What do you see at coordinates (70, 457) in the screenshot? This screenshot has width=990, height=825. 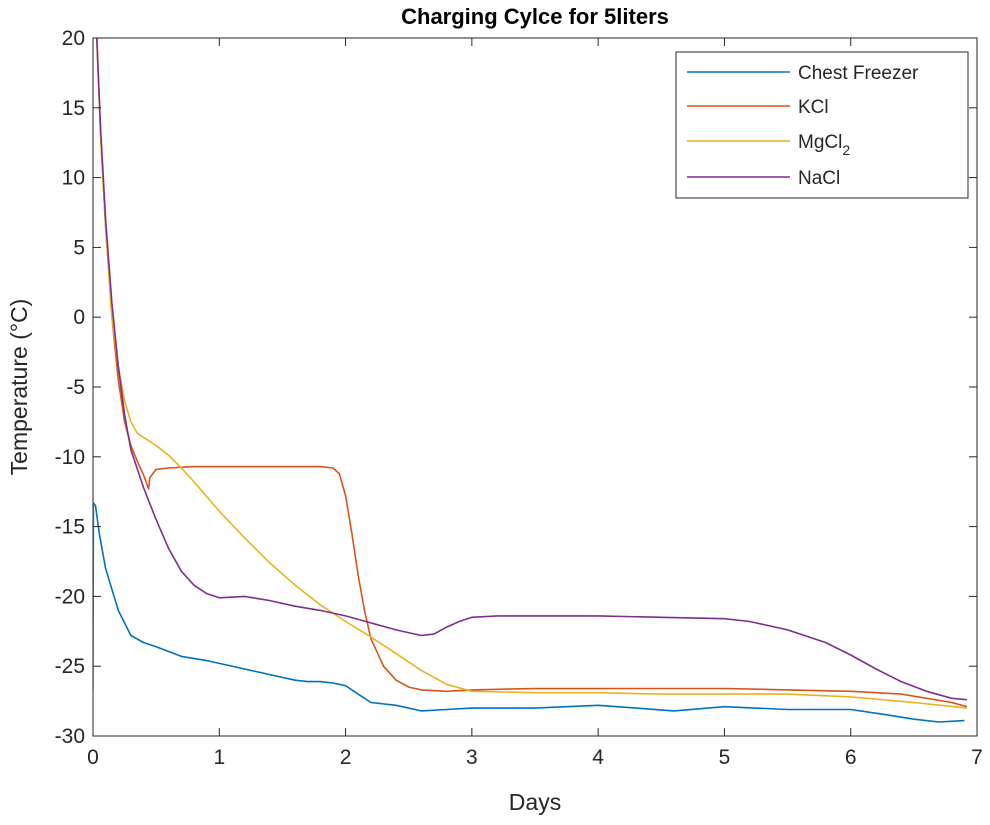 I see `y-tick-label: -10` at bounding box center [70, 457].